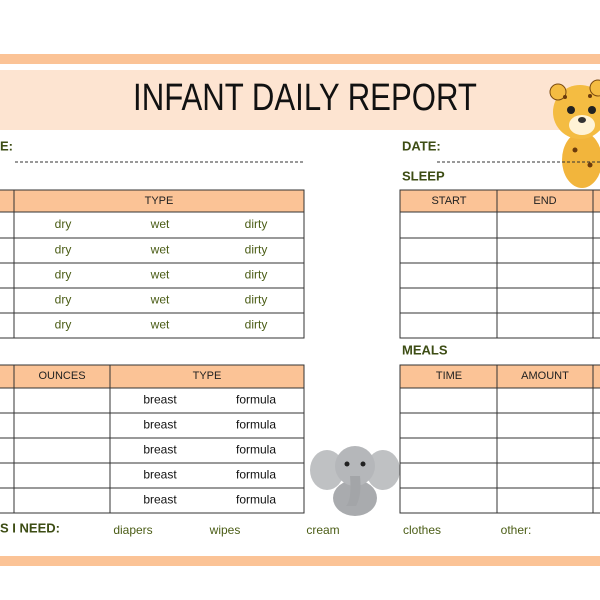  I want to click on date-label: DATE:, so click(421, 145).